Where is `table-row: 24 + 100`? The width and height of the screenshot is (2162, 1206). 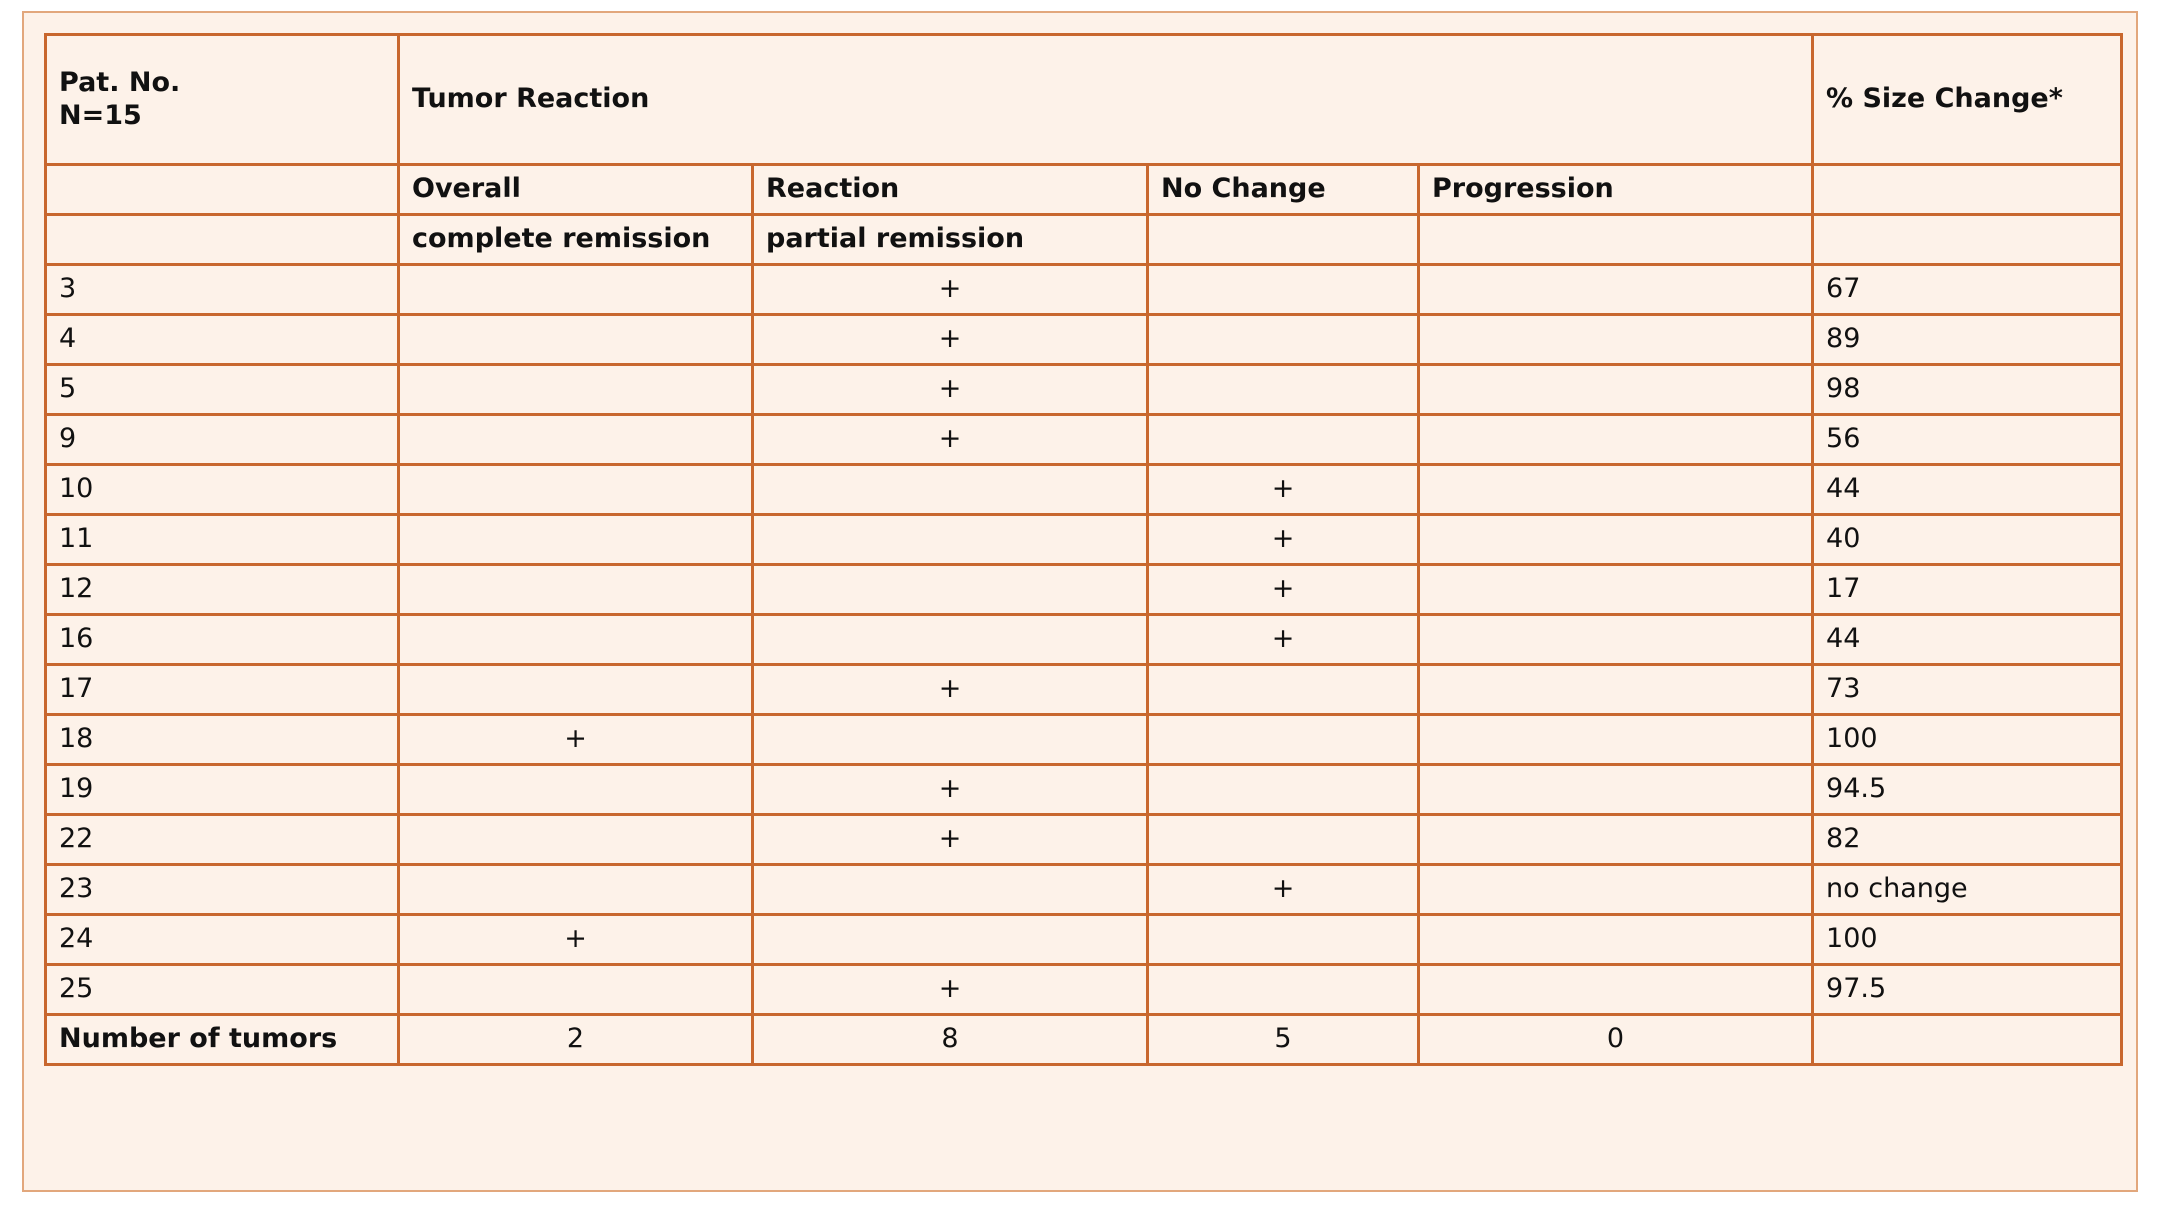
table-row: 24 + 100 is located at coordinates (1084, 939).